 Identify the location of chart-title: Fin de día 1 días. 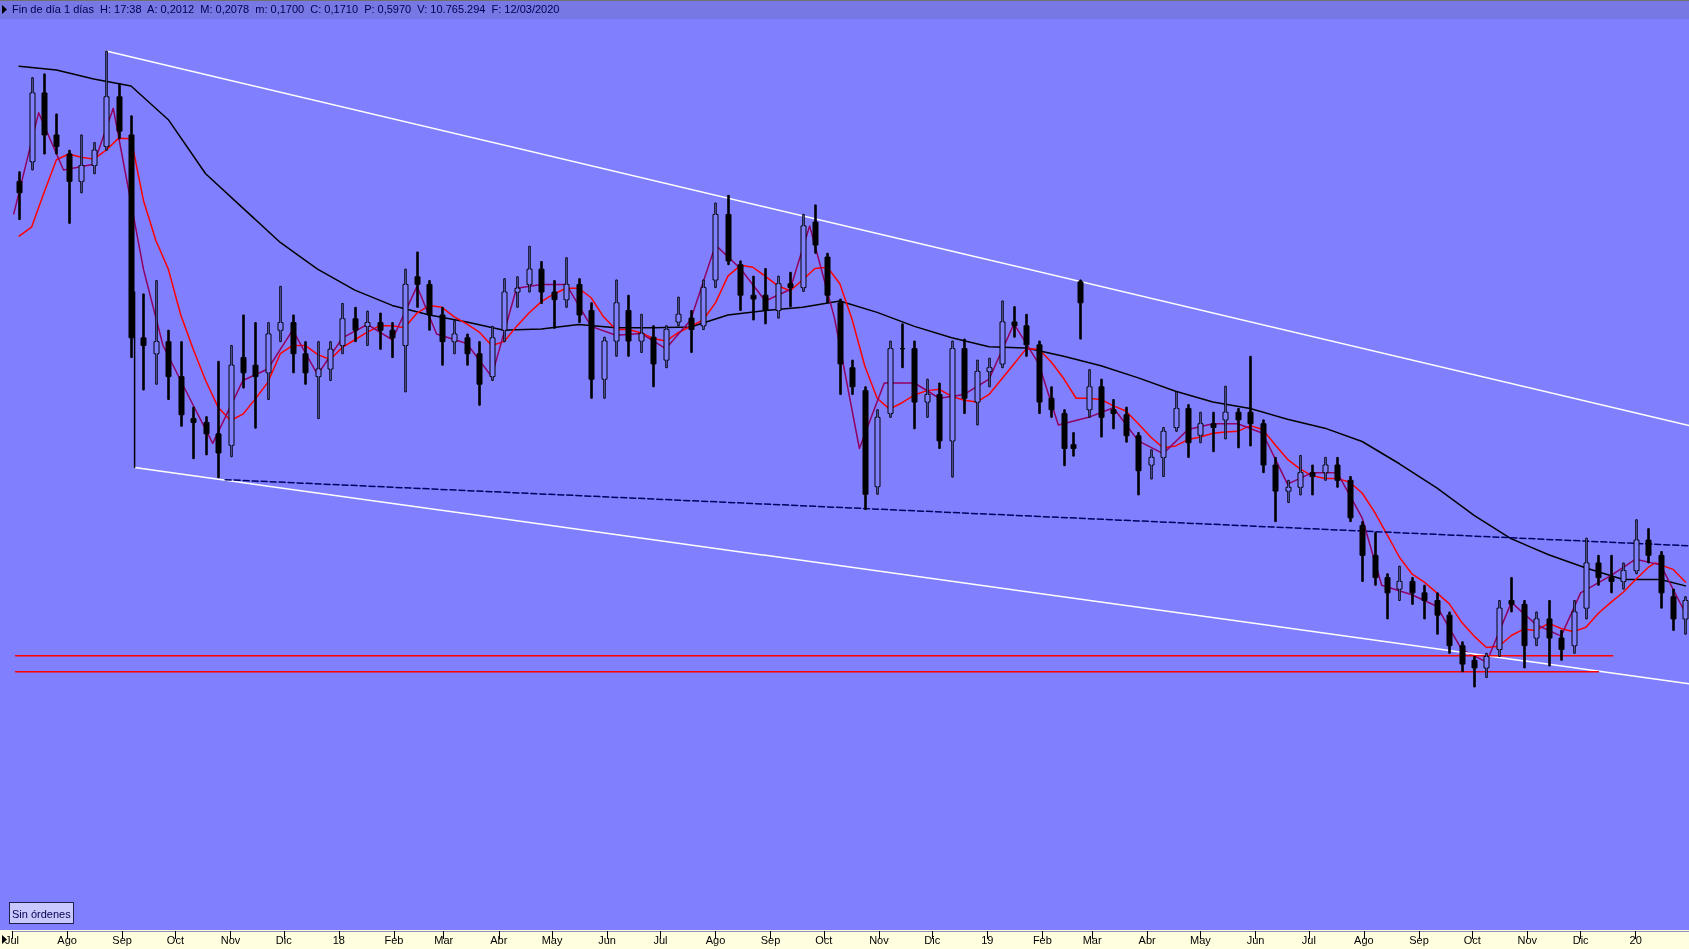
(53, 9).